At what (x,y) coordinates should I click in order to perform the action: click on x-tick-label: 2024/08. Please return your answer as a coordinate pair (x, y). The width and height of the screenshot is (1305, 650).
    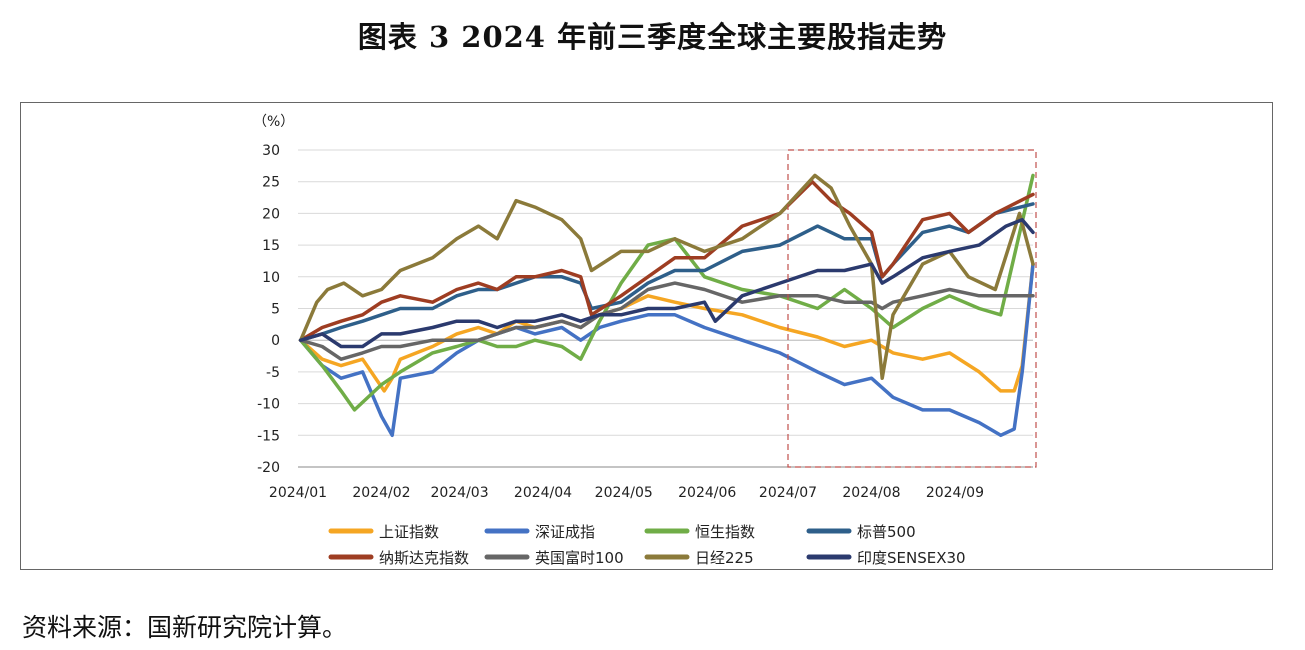
    Looking at the image, I should click on (871, 493).